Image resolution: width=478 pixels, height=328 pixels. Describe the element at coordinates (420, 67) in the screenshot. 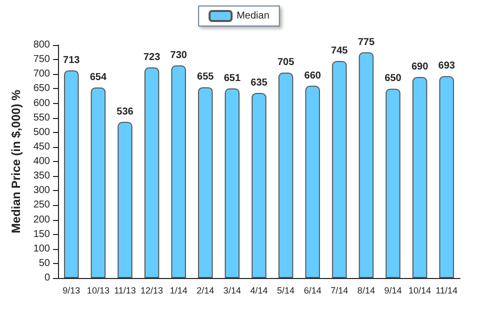

I see `data-label: 690` at that location.